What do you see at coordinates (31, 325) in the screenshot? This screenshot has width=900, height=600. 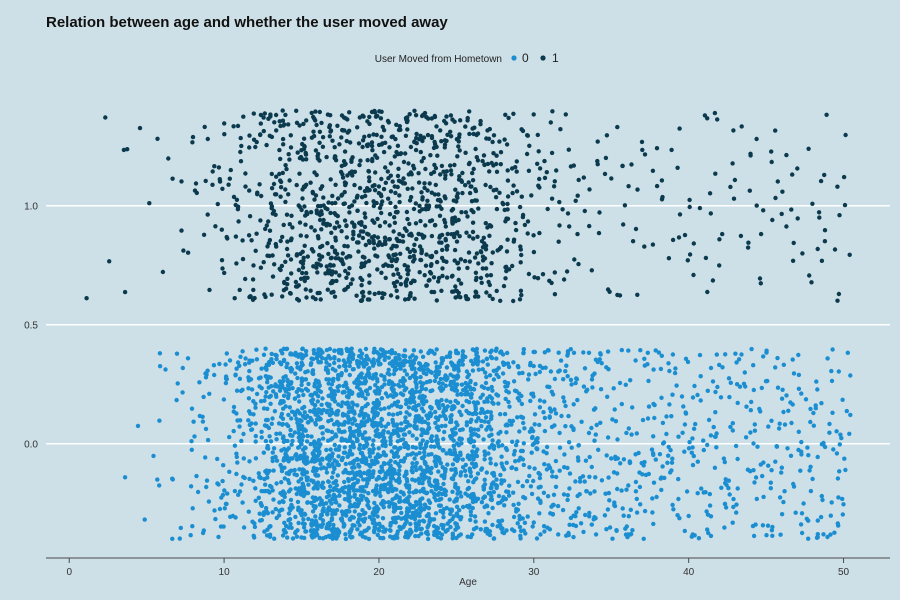 I see `y-axis-labels: 0.00.51.0` at bounding box center [31, 325].